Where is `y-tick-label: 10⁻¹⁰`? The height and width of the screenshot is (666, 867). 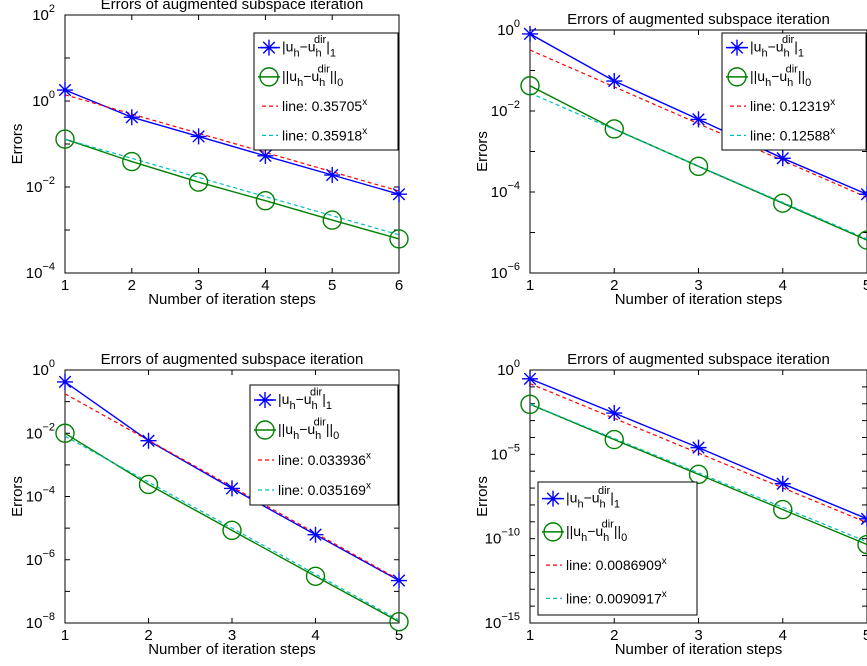 y-tick-label: 10⁻¹⁰ is located at coordinates (502, 537).